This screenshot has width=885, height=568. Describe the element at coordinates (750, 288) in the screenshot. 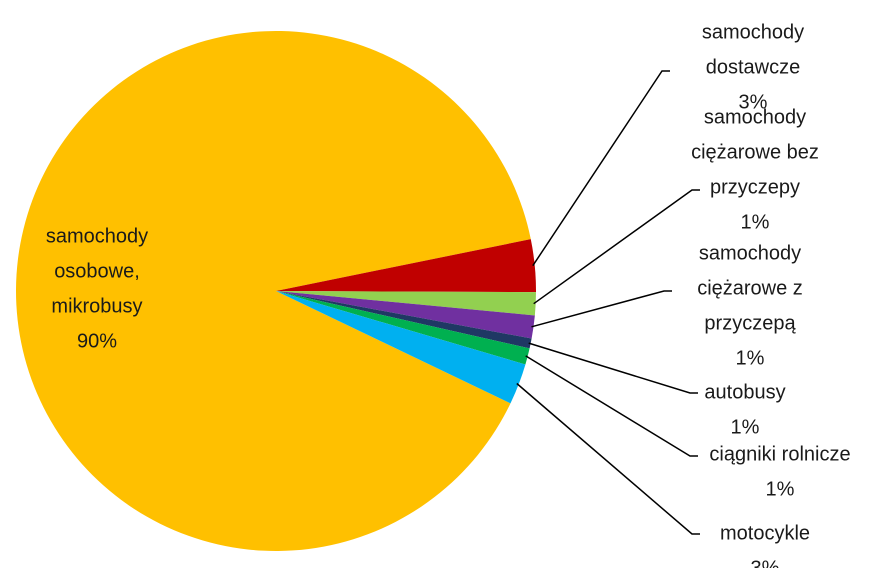

I see `slice-name-label: ciężarowe z` at that location.